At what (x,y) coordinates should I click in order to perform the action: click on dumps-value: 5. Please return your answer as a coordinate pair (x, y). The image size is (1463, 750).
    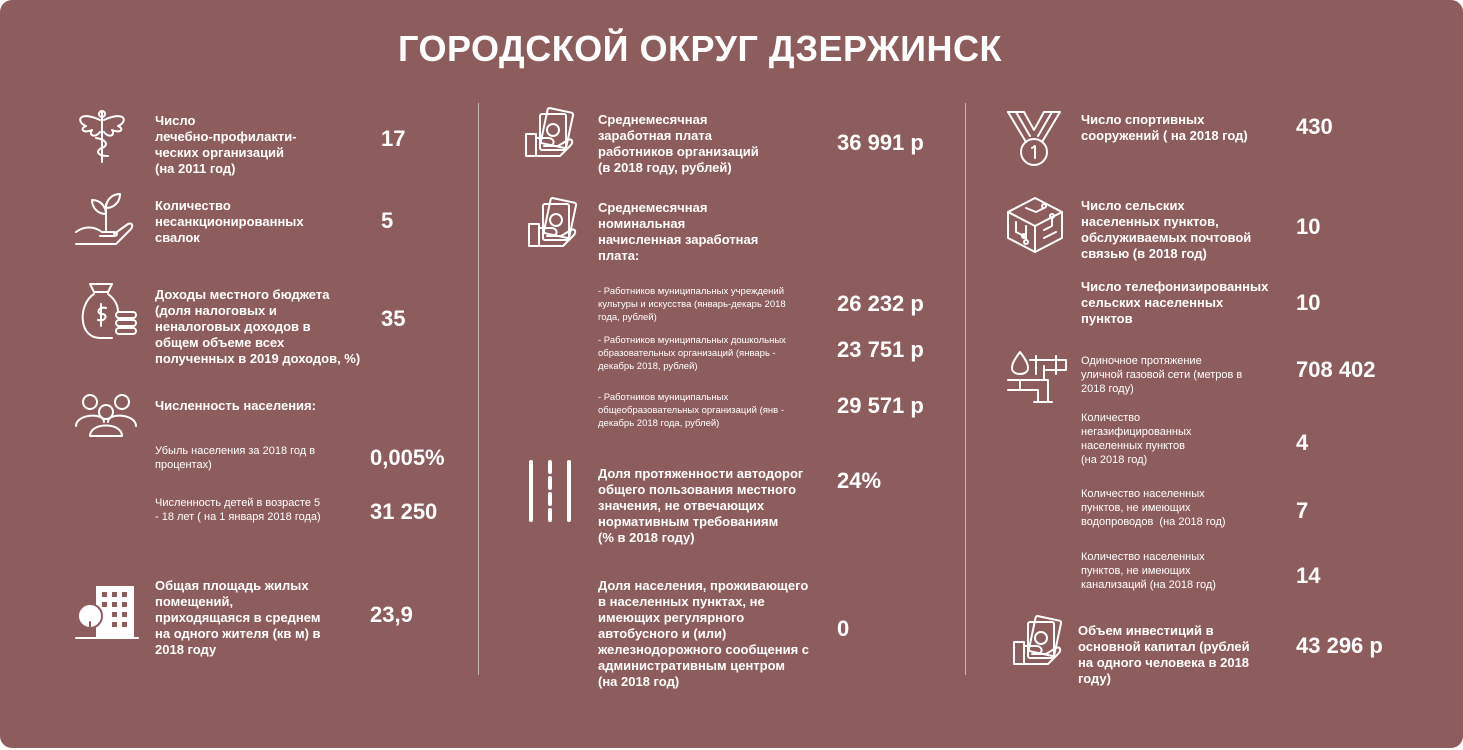
    Looking at the image, I should click on (387, 220).